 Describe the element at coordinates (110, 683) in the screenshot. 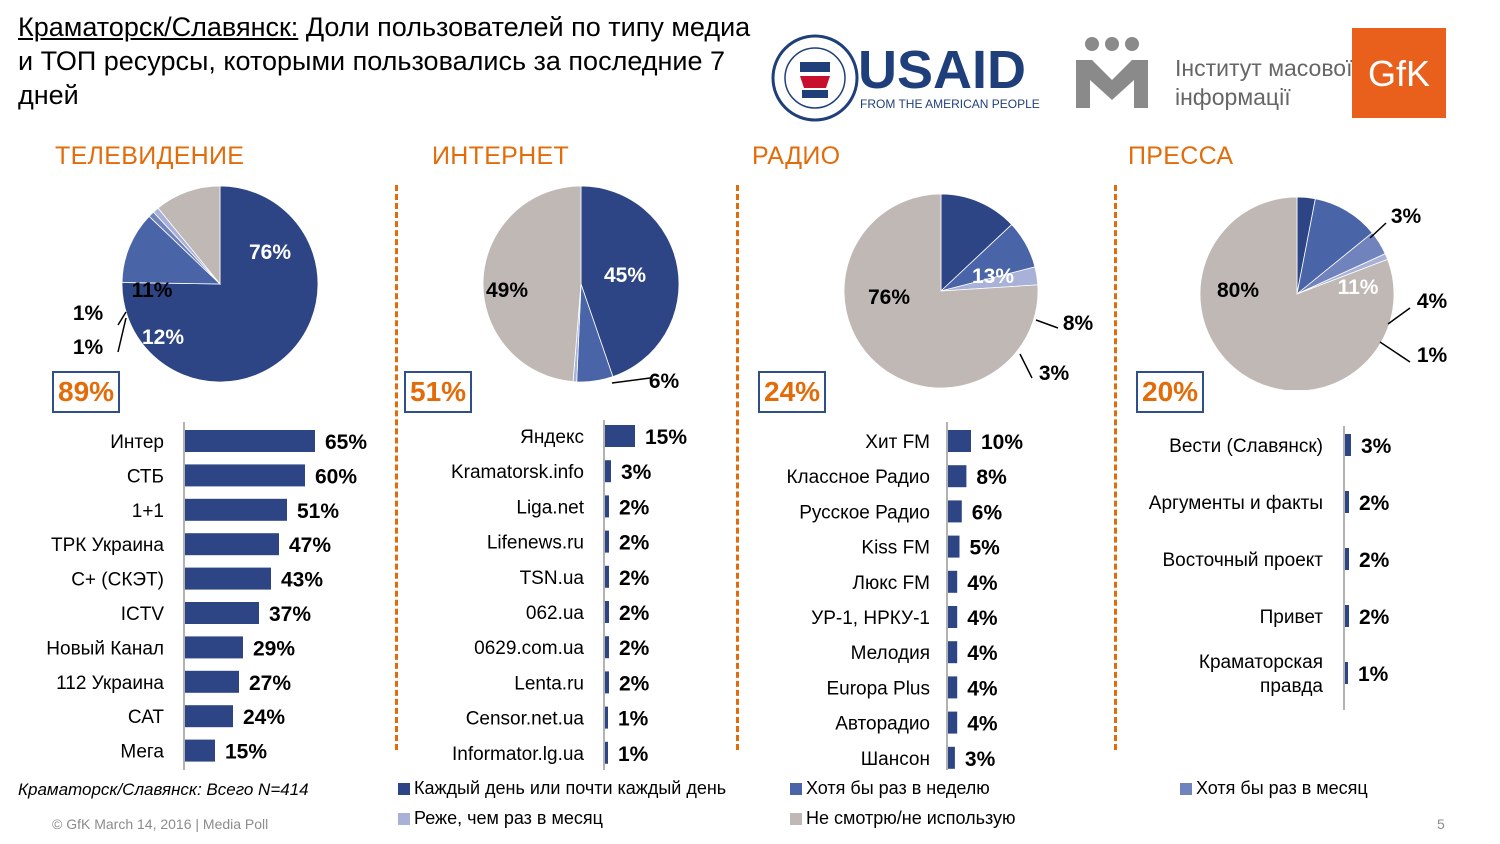

I see `bar-category-label: 112 Украина` at that location.